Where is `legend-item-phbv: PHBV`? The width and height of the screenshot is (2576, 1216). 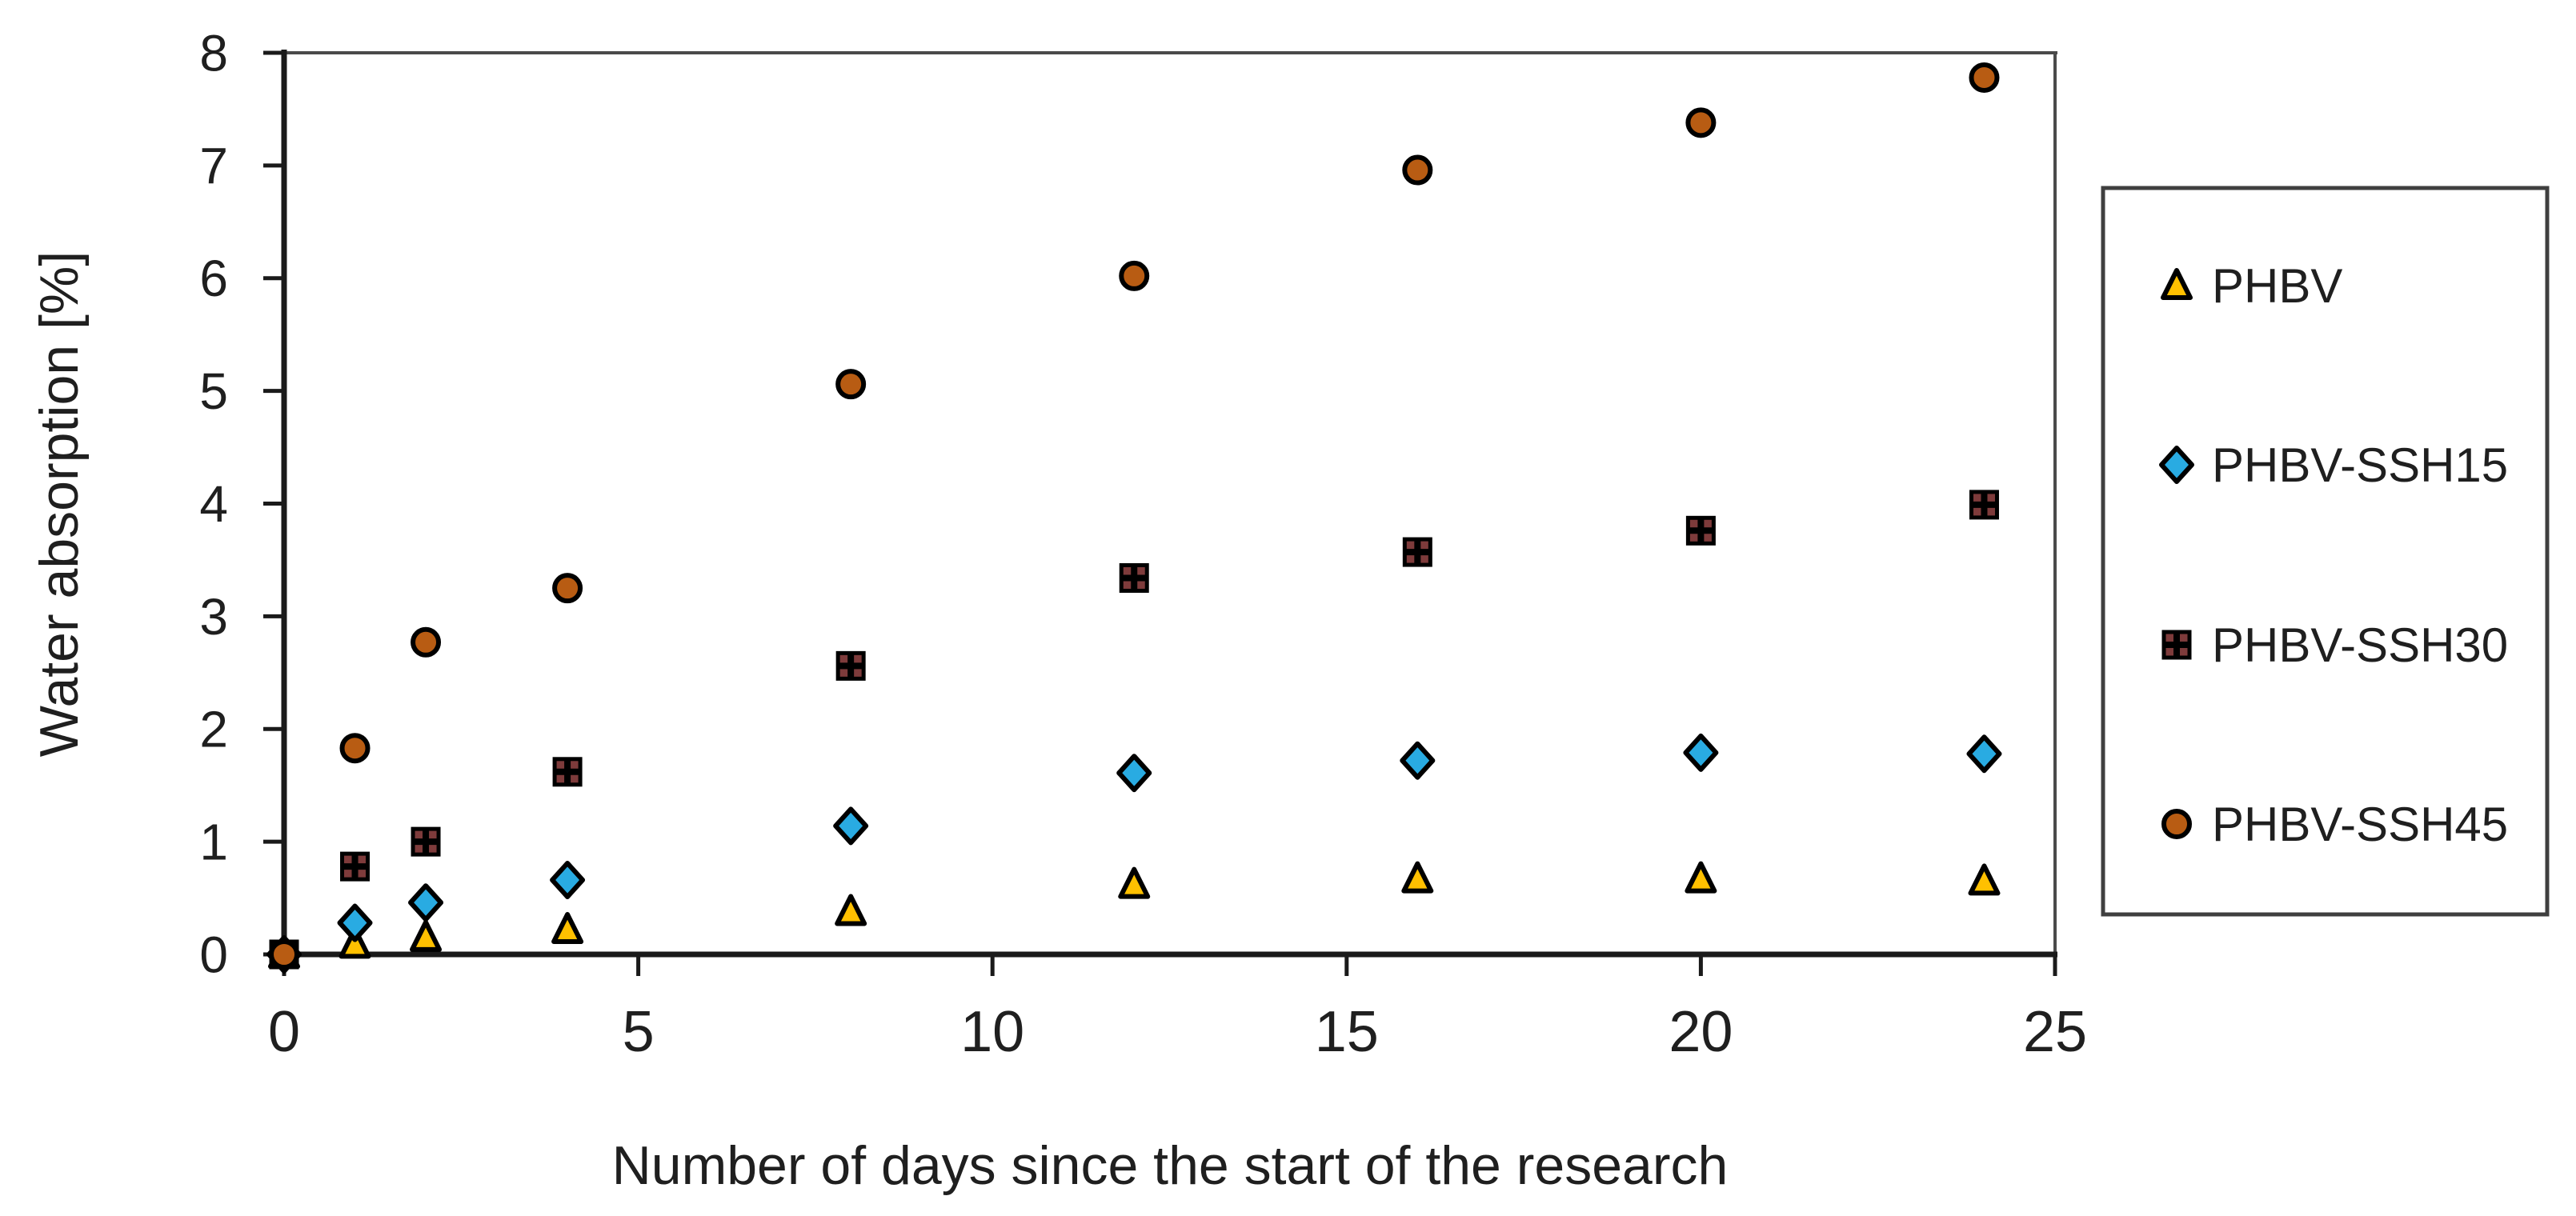
legend-item-phbv: PHBV is located at coordinates (2251, 286).